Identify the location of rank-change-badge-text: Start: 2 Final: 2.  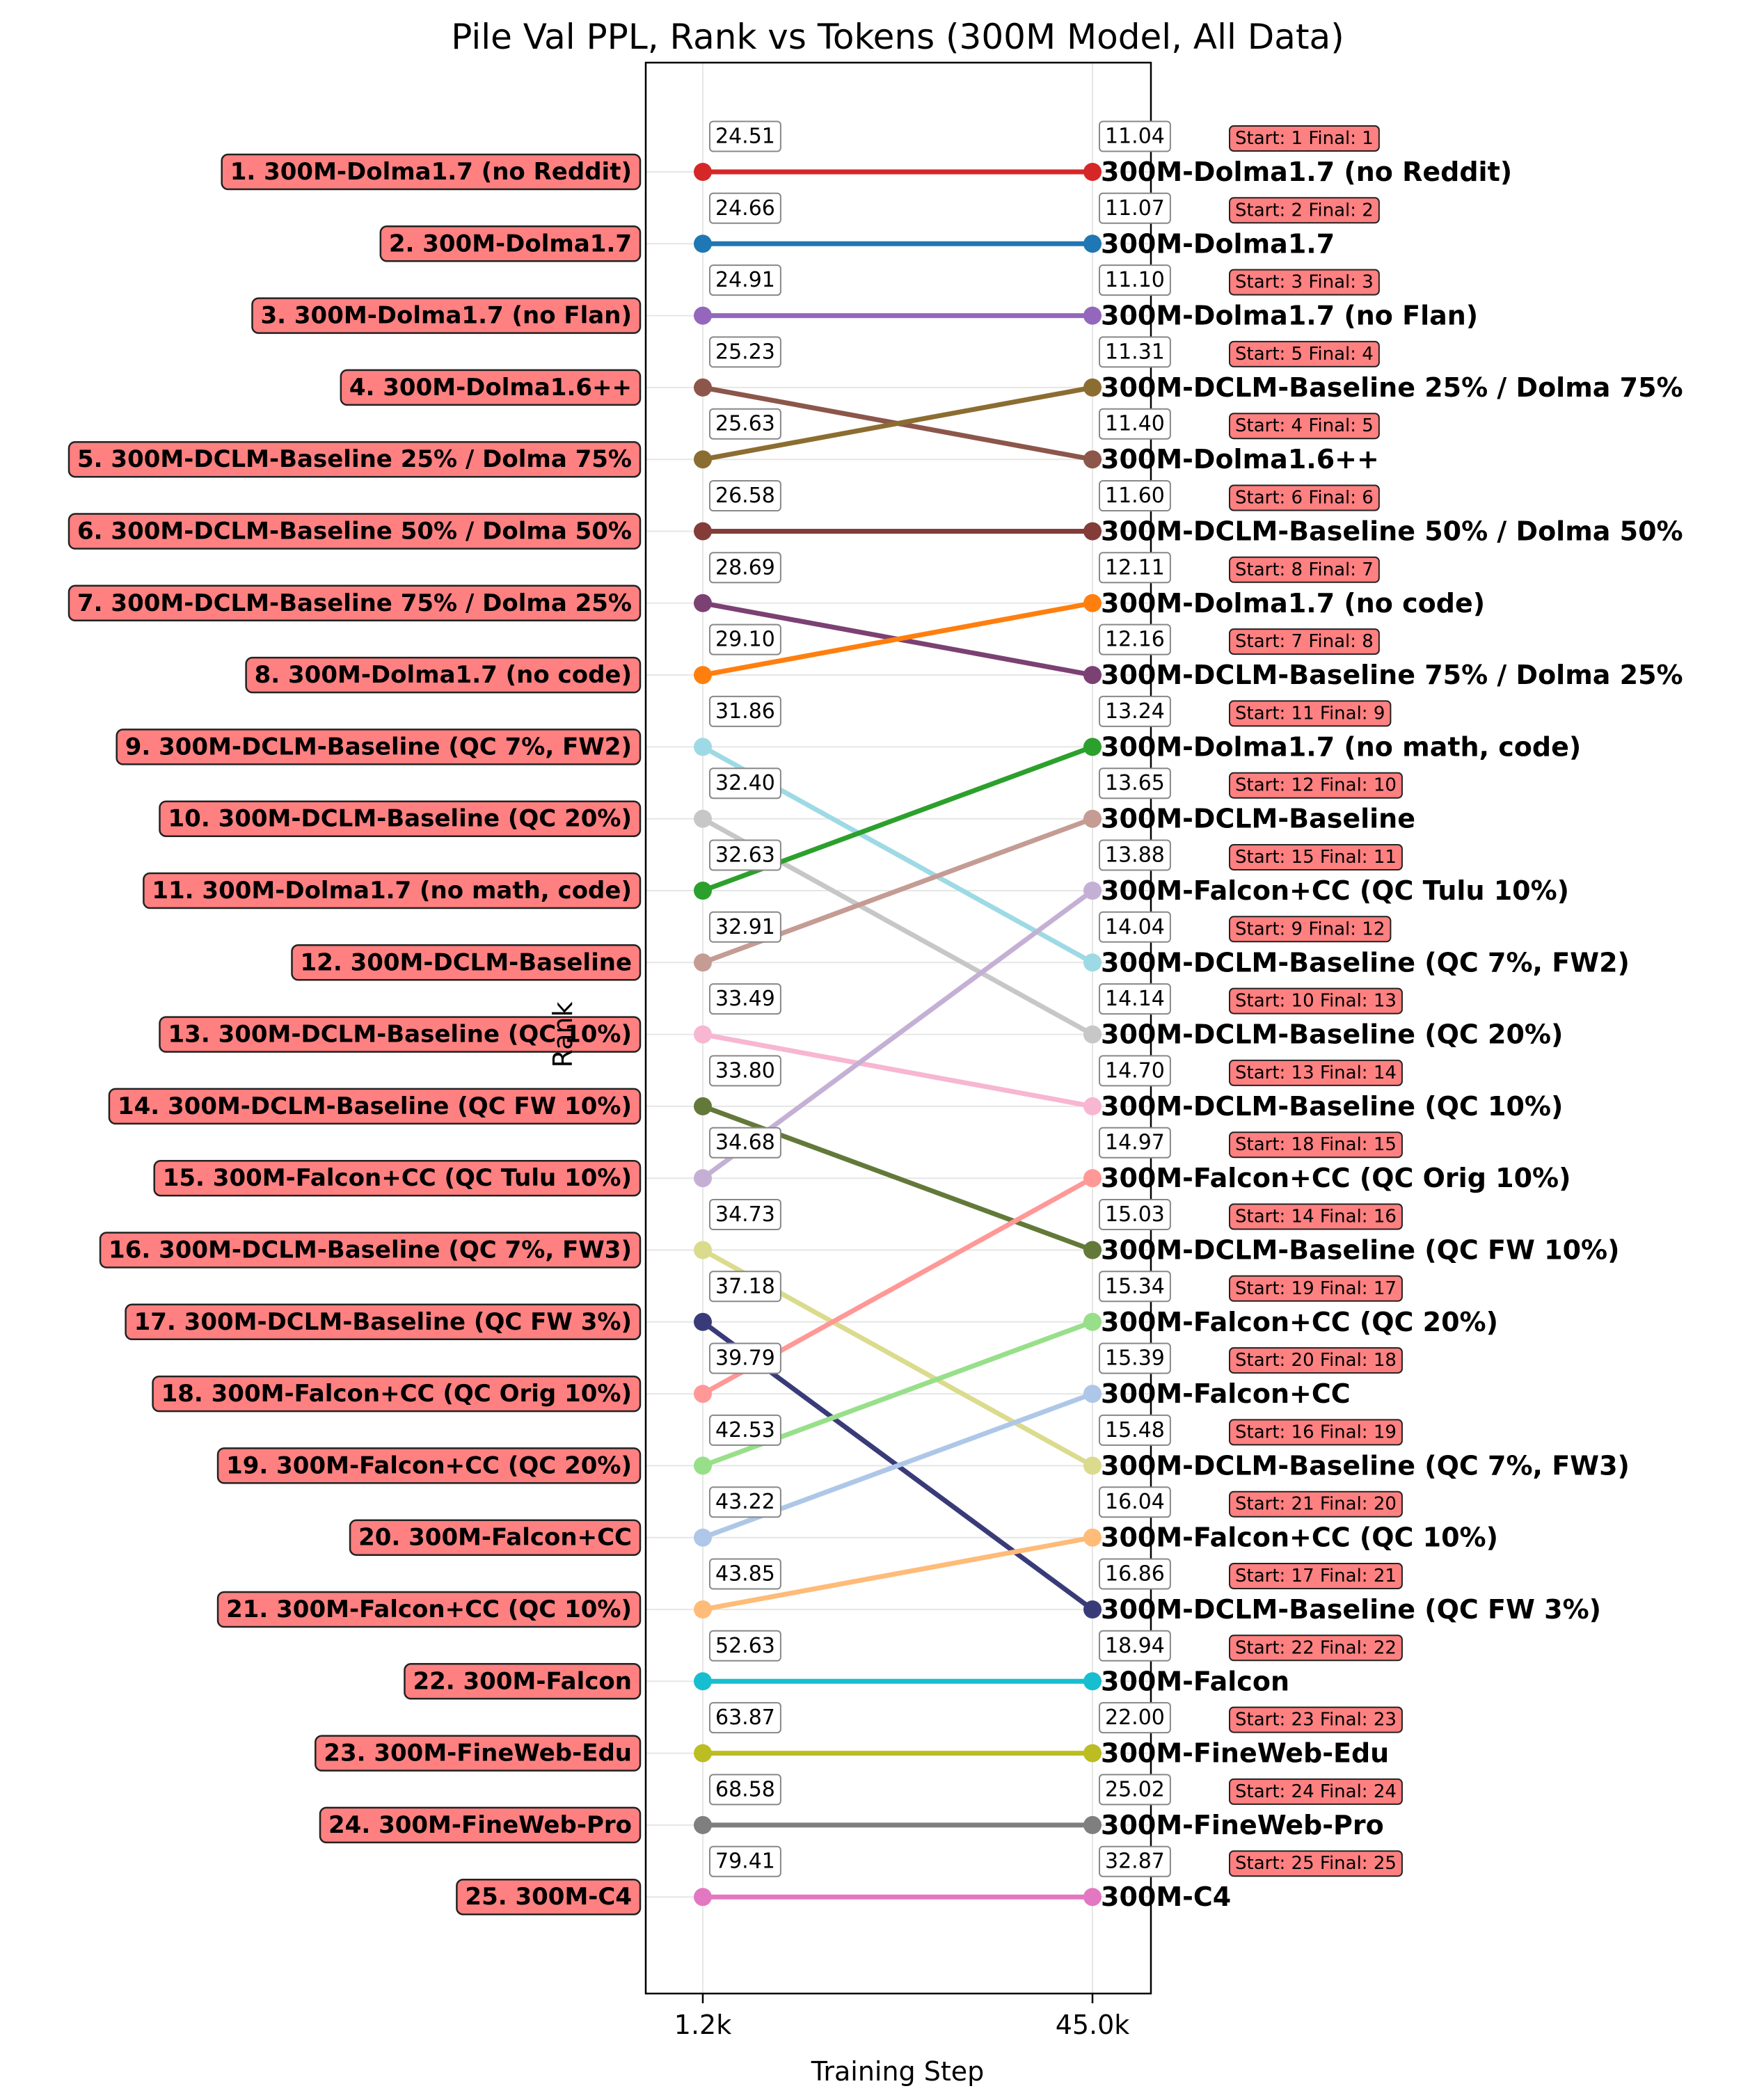
(1304, 210).